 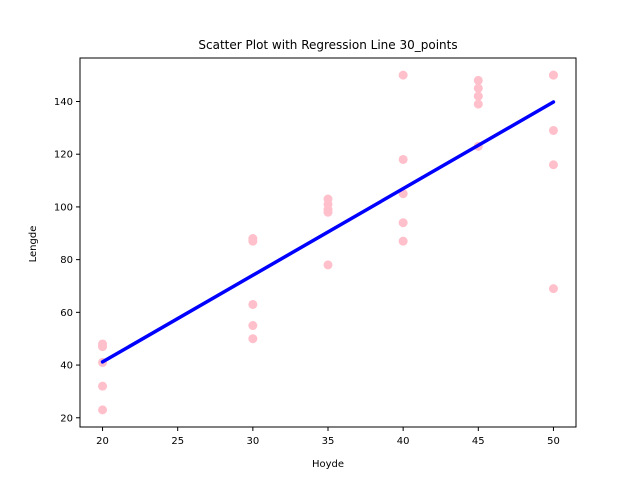 What do you see at coordinates (66, 366) in the screenshot?
I see `y-tick-label: 40` at bounding box center [66, 366].